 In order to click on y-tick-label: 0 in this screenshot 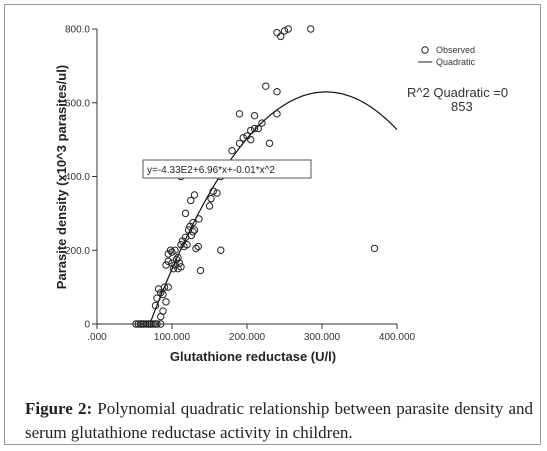, I will do `click(87, 325)`.